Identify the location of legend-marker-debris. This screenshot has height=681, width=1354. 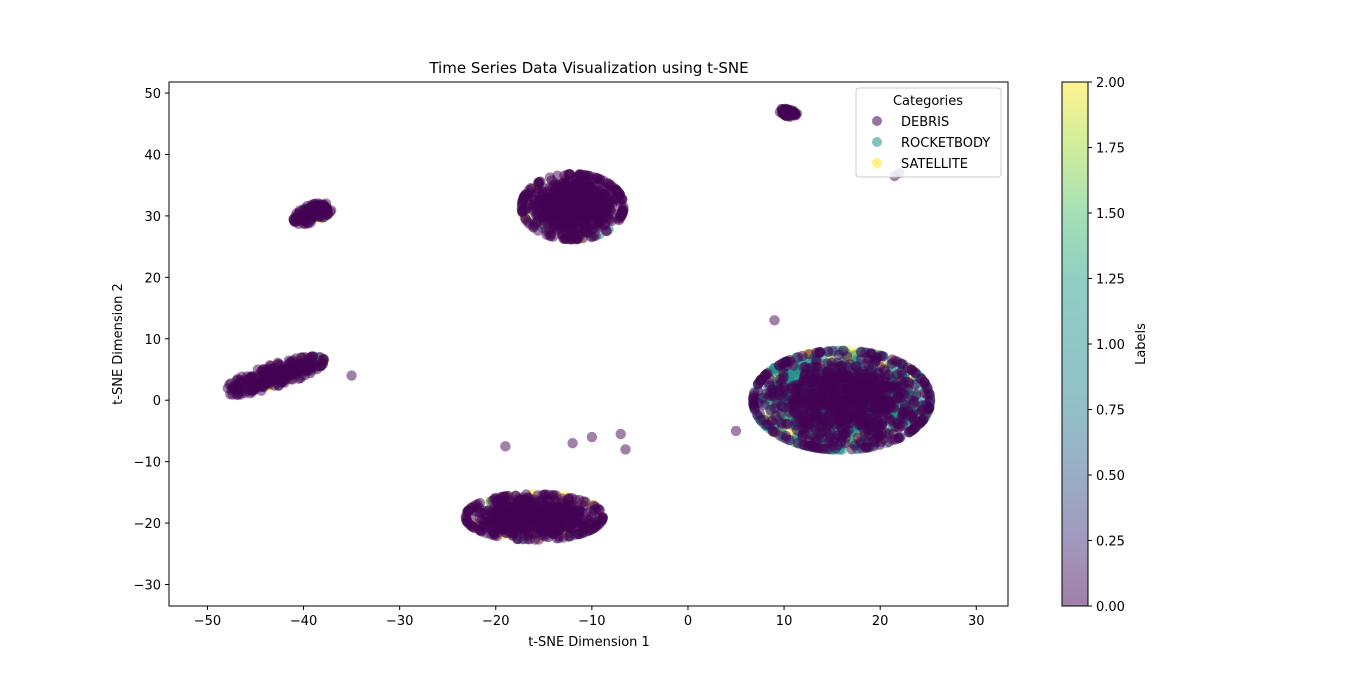
(877, 121).